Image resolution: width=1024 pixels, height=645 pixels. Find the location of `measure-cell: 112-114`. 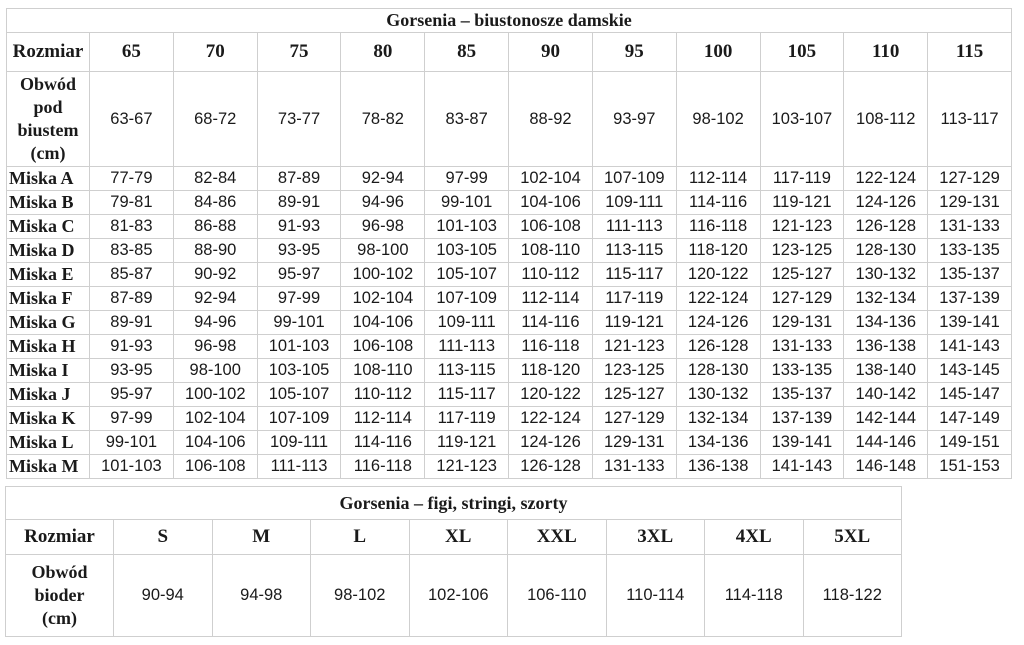

measure-cell: 112-114 is located at coordinates (718, 178).